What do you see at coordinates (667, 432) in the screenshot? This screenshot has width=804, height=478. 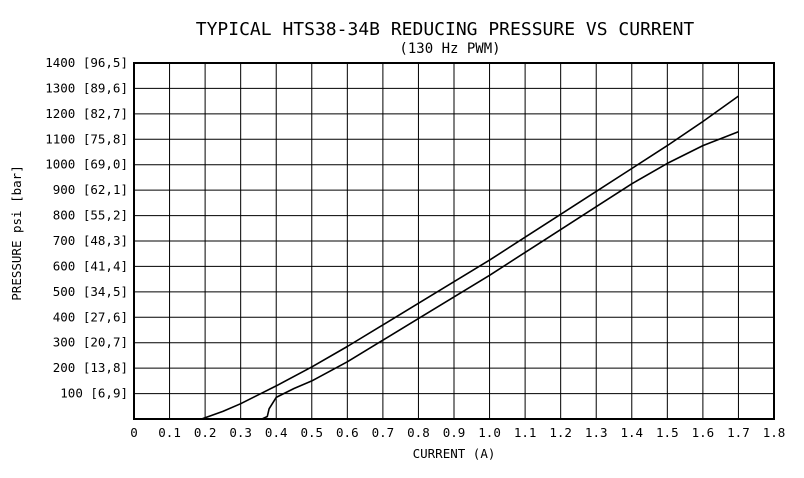 I see `x-tick-label: 1.5` at bounding box center [667, 432].